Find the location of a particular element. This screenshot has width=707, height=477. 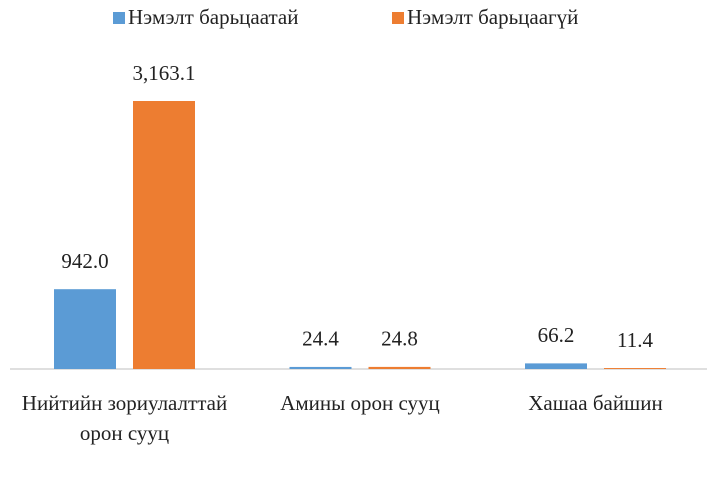

value-label: 3,163.1 is located at coordinates (164, 73).